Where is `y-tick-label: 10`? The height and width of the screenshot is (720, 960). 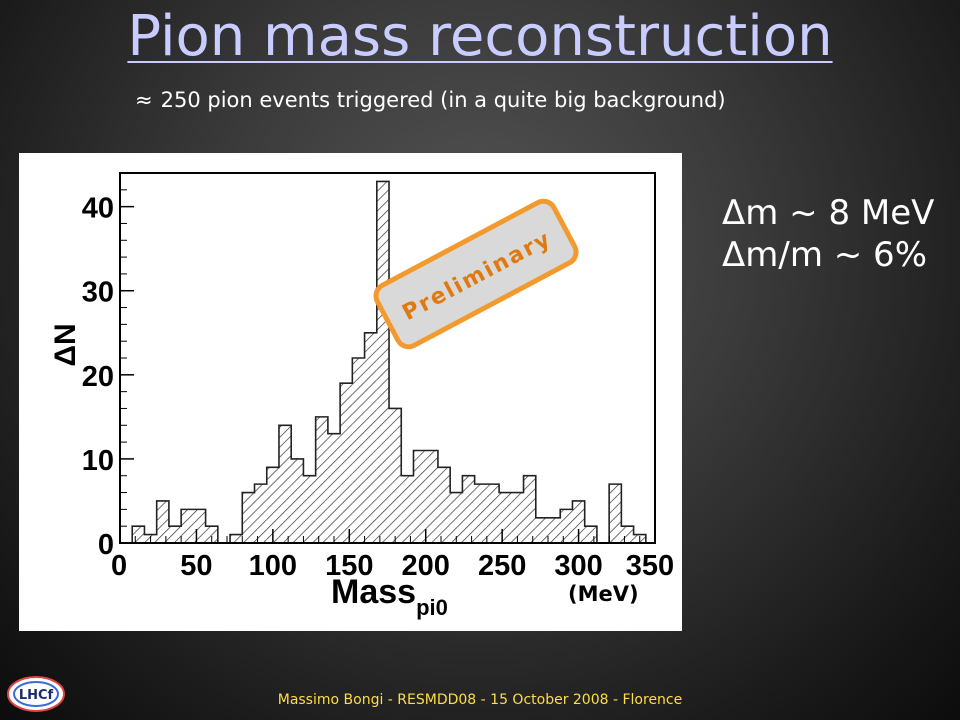 y-tick-label: 10 is located at coordinates (98, 461).